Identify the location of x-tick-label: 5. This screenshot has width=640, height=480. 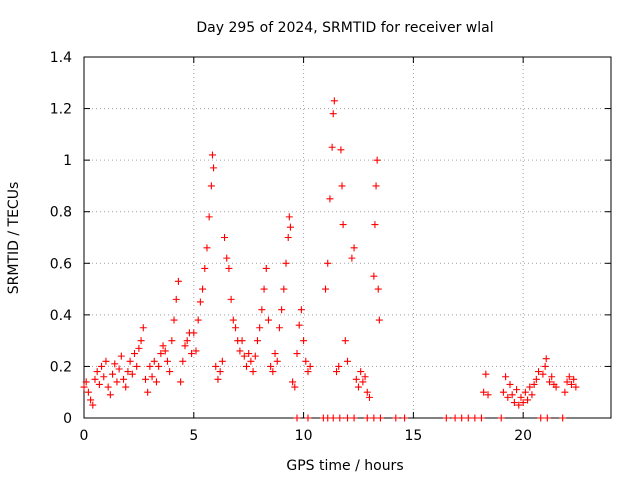
(193, 436).